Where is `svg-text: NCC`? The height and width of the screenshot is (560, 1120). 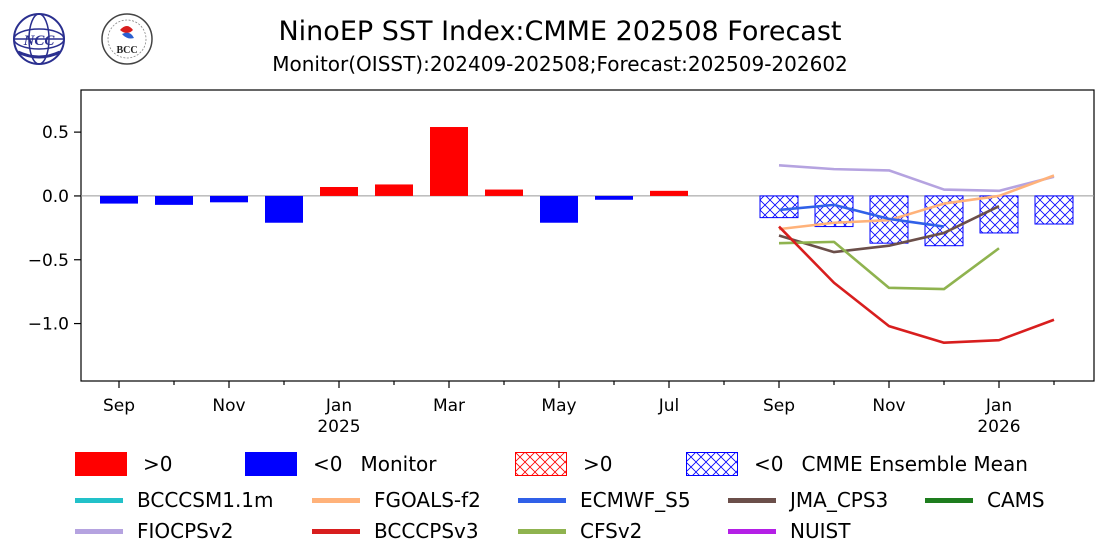
svg-text: NCC is located at coordinates (39, 41).